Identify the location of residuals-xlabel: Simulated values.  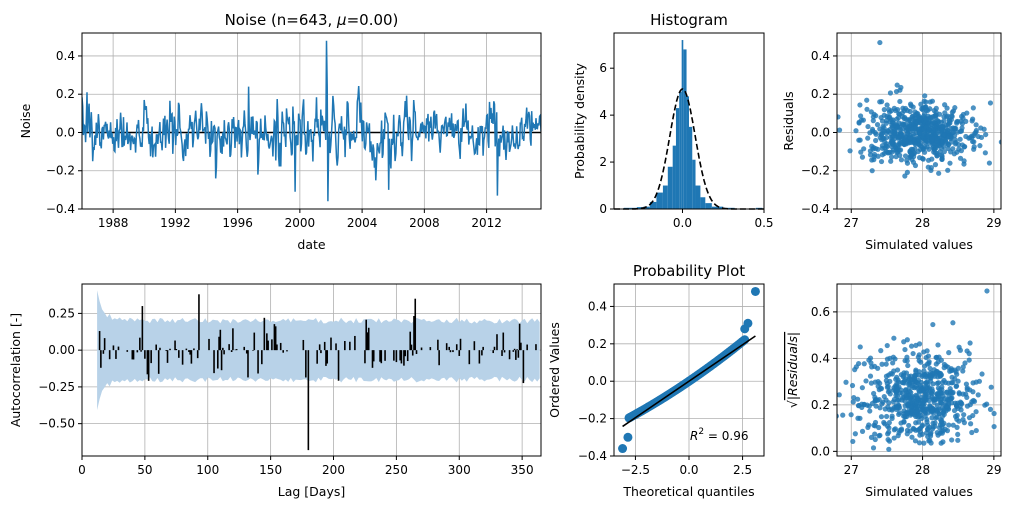
(919, 244).